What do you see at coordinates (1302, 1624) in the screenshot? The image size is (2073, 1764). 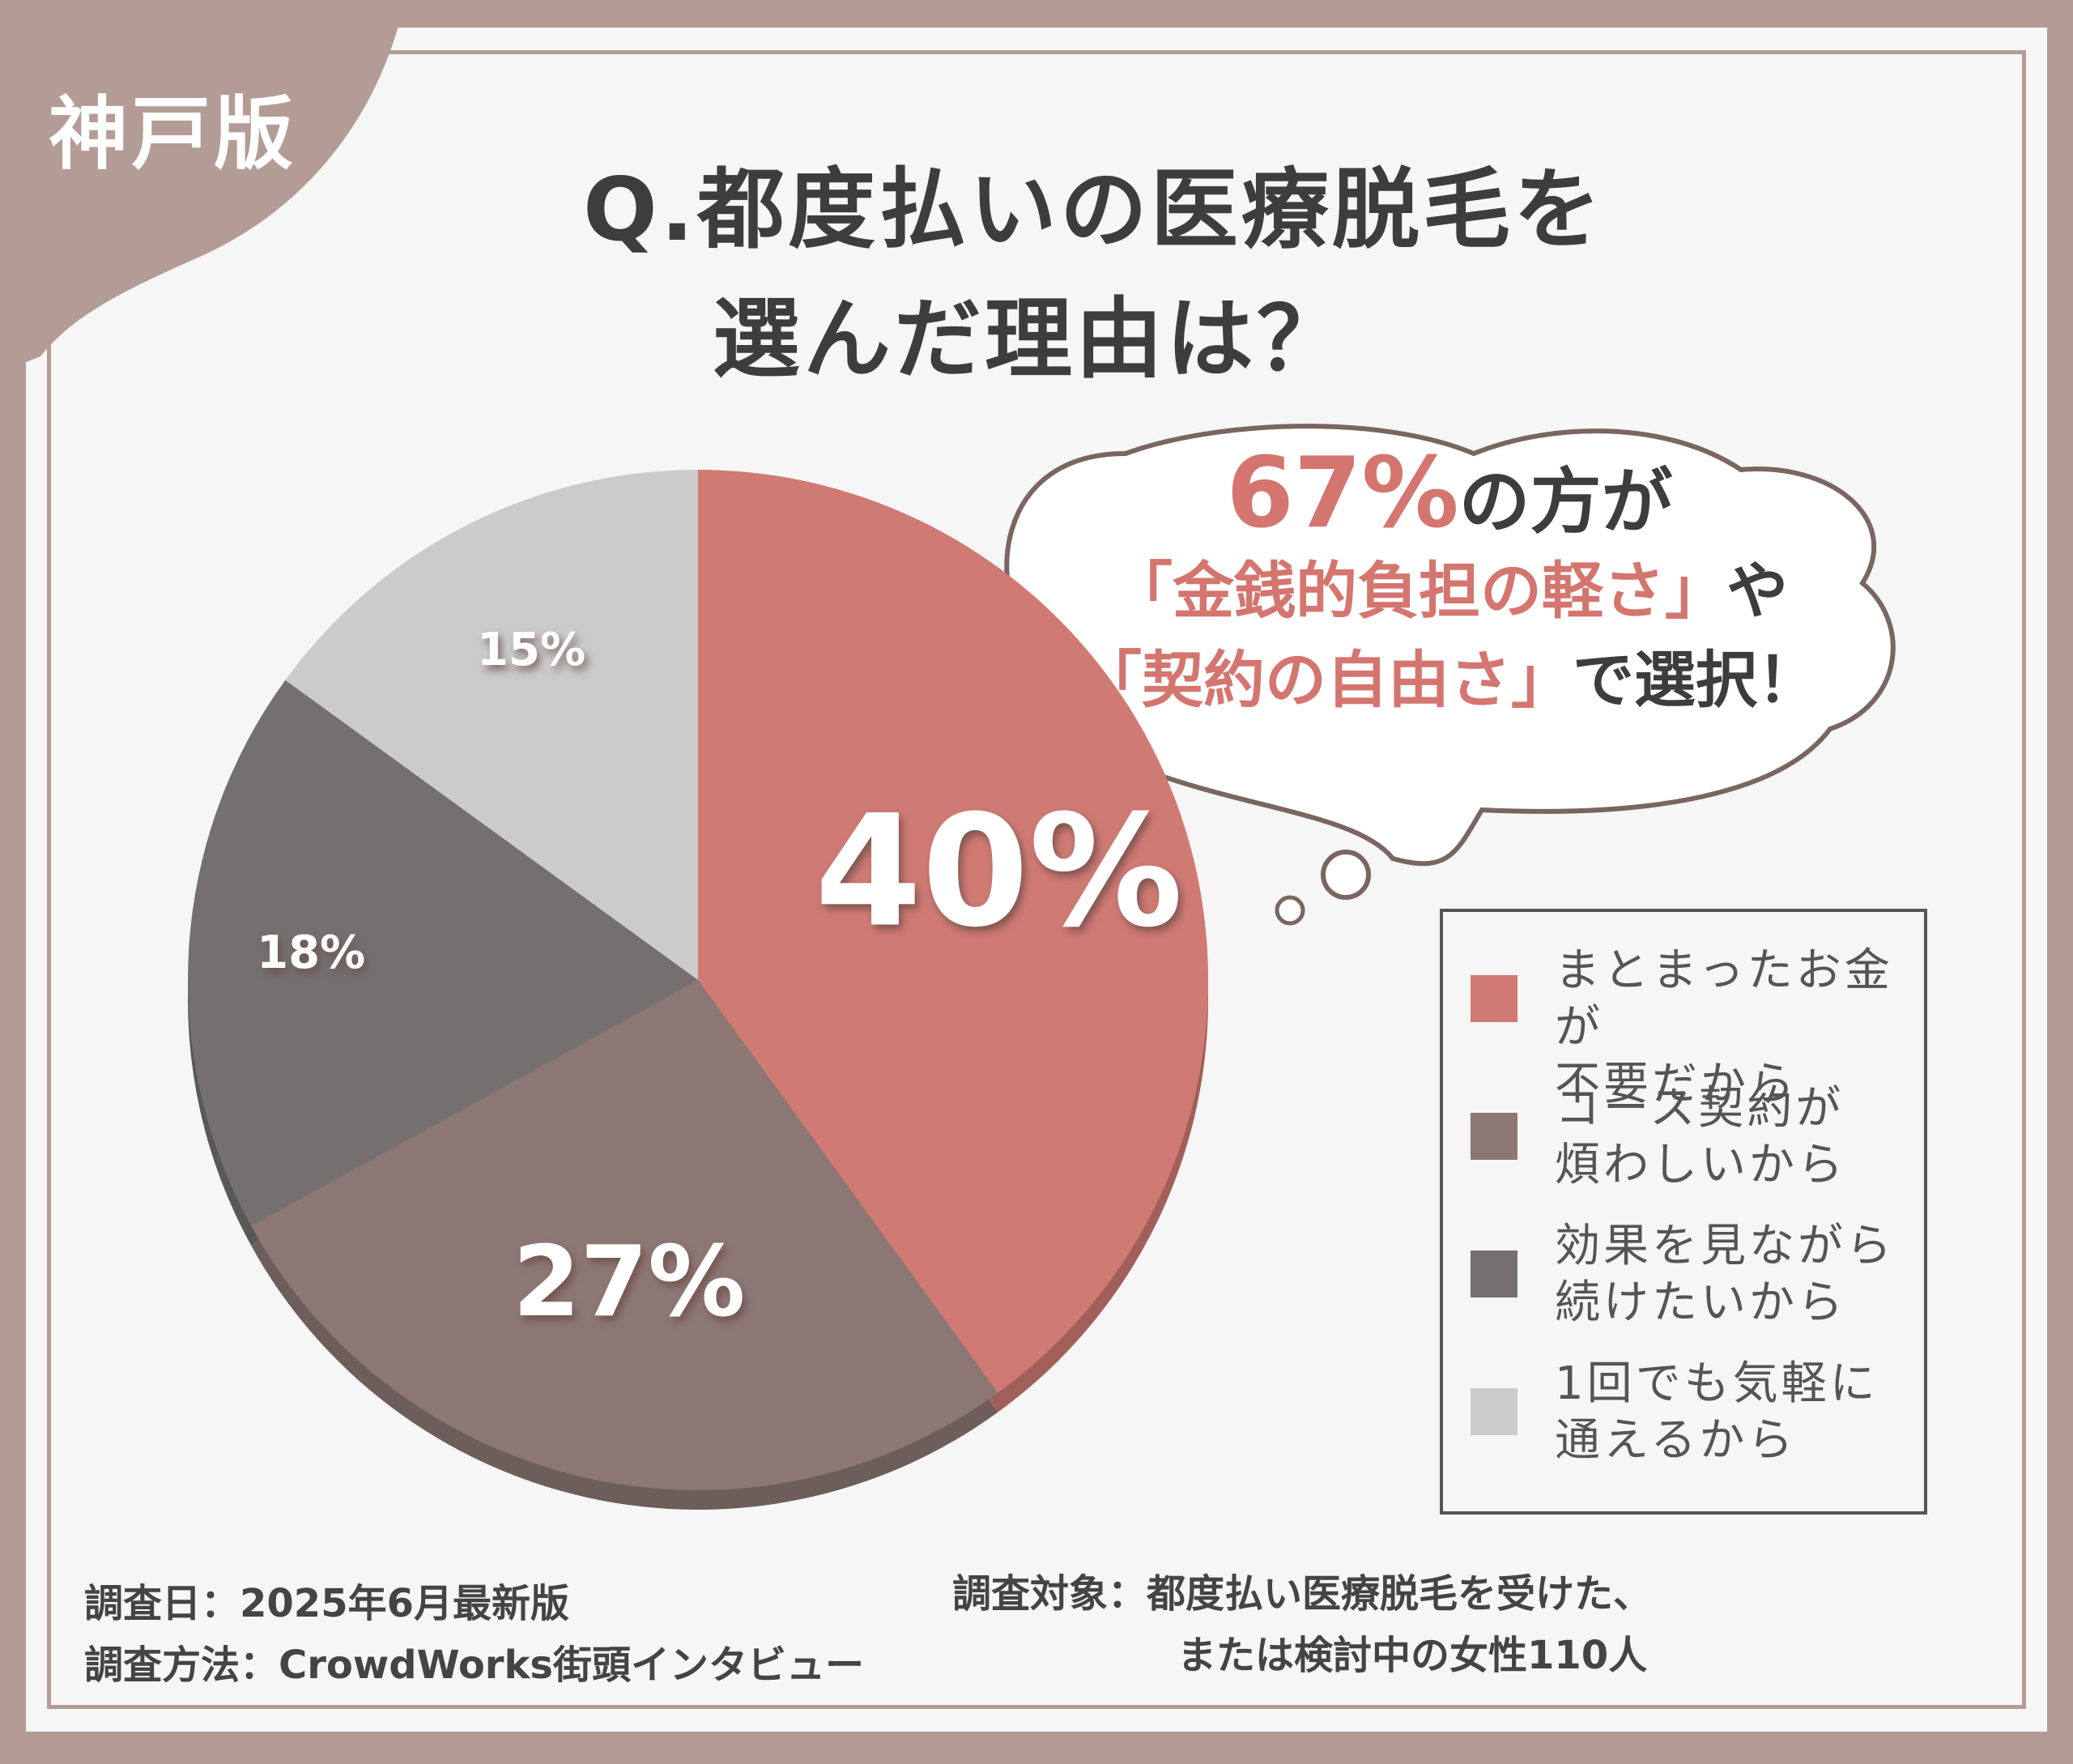 I see `footer-right: 調査対象：都度払い医療脱毛を受けた、 または検討中の女性110人` at bounding box center [1302, 1624].